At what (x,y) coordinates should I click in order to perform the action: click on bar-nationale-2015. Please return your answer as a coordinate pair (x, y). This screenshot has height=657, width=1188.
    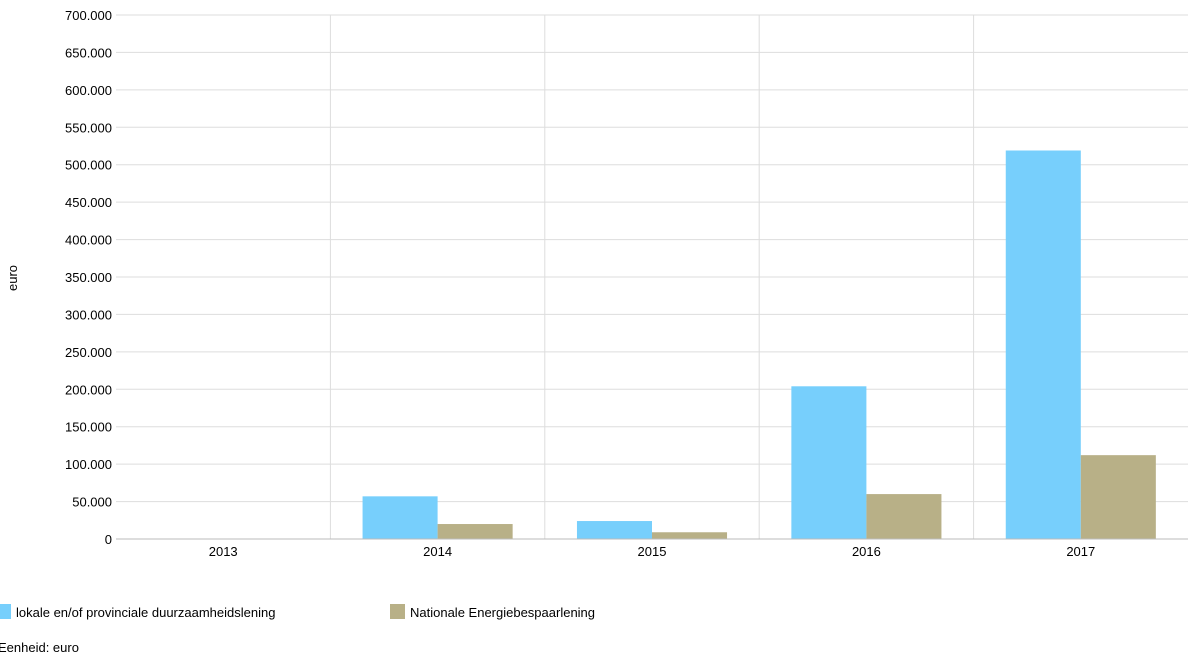
    Looking at the image, I should click on (690, 535).